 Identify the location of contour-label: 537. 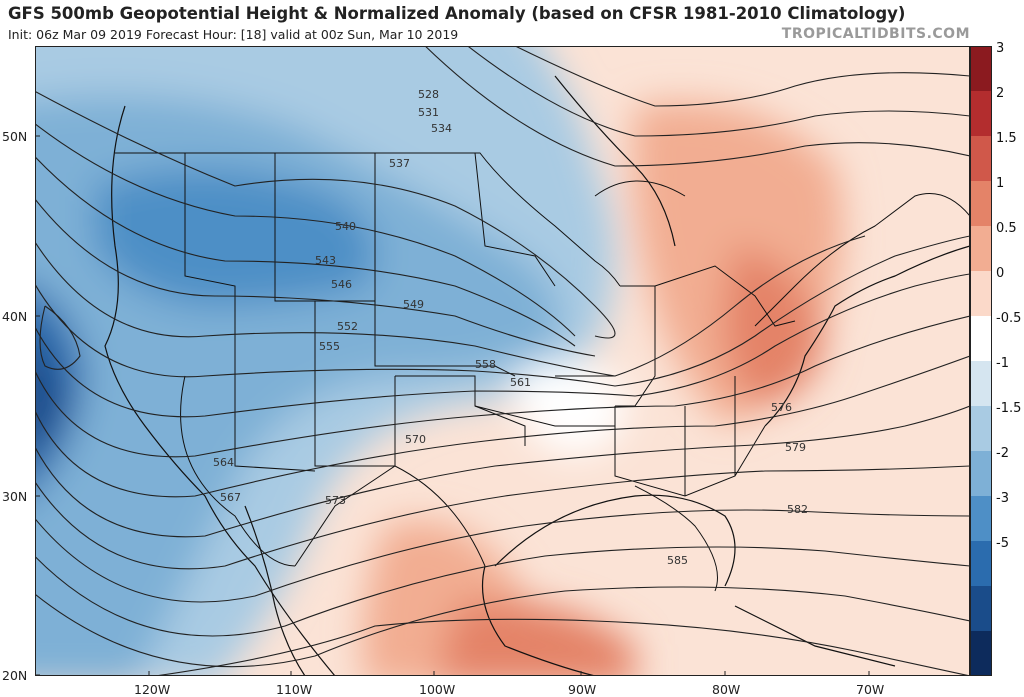
(399, 163).